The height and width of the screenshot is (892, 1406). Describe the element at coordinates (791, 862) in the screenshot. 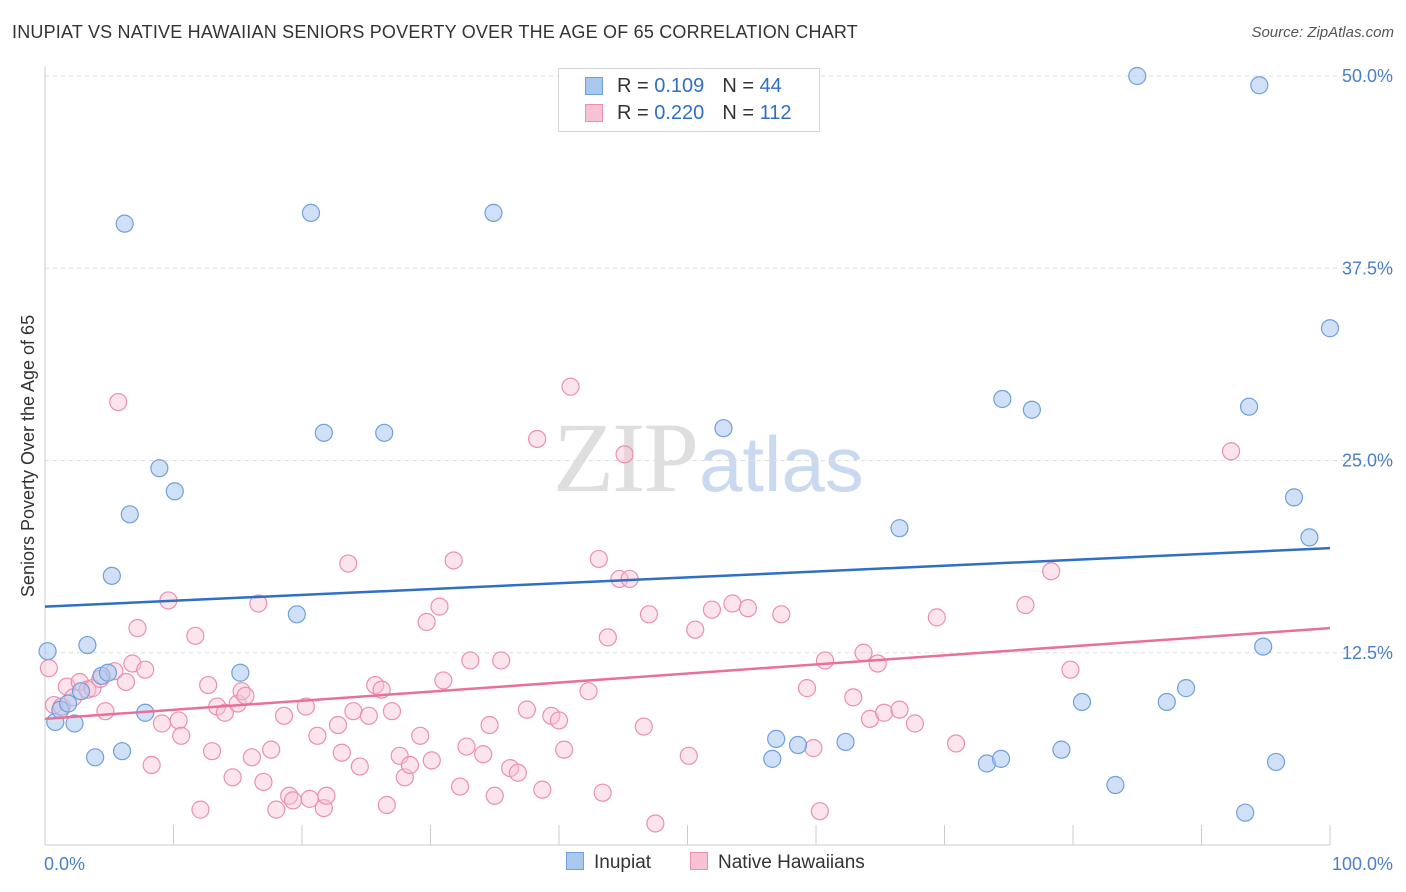

I see `native-hawaiians-legend-label: Native Hawaiians` at that location.